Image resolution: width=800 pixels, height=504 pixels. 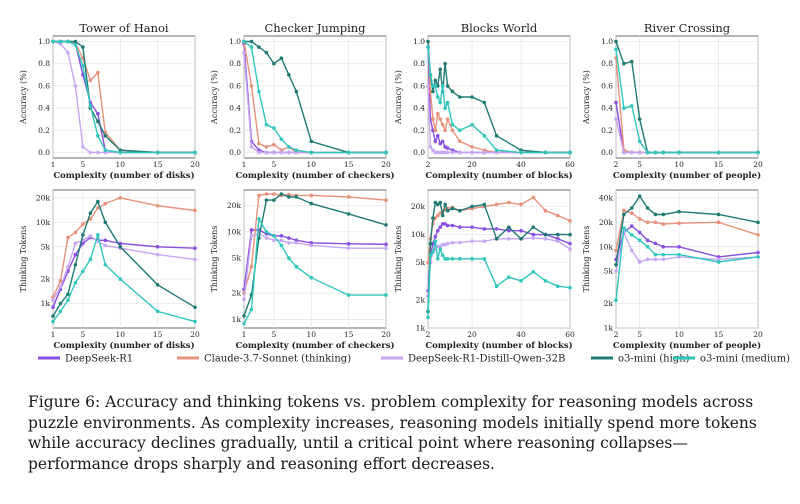 I want to click on y-tick-label: 40k, so click(x=606, y=197).